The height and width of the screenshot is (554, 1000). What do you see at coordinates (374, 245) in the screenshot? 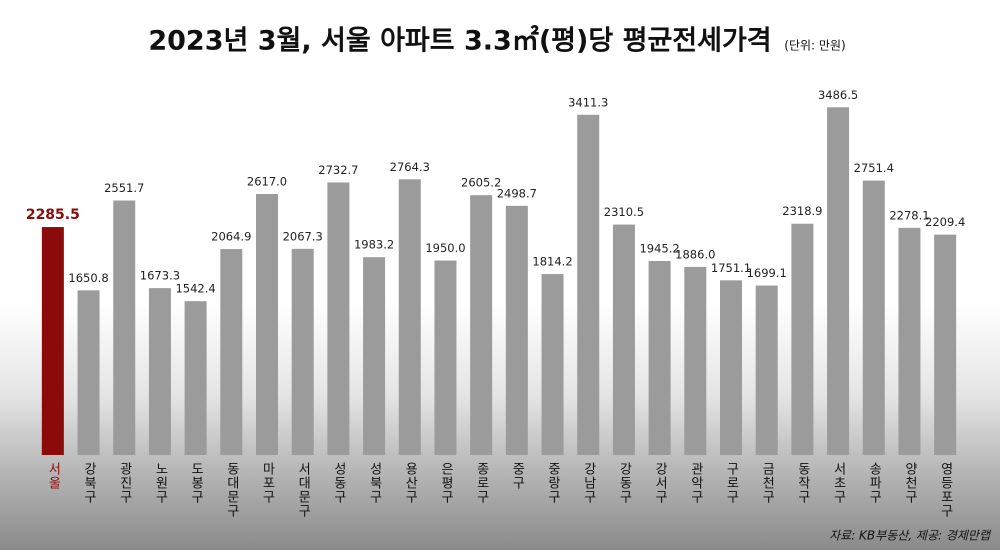
I see `value-label: 1983.2` at bounding box center [374, 245].